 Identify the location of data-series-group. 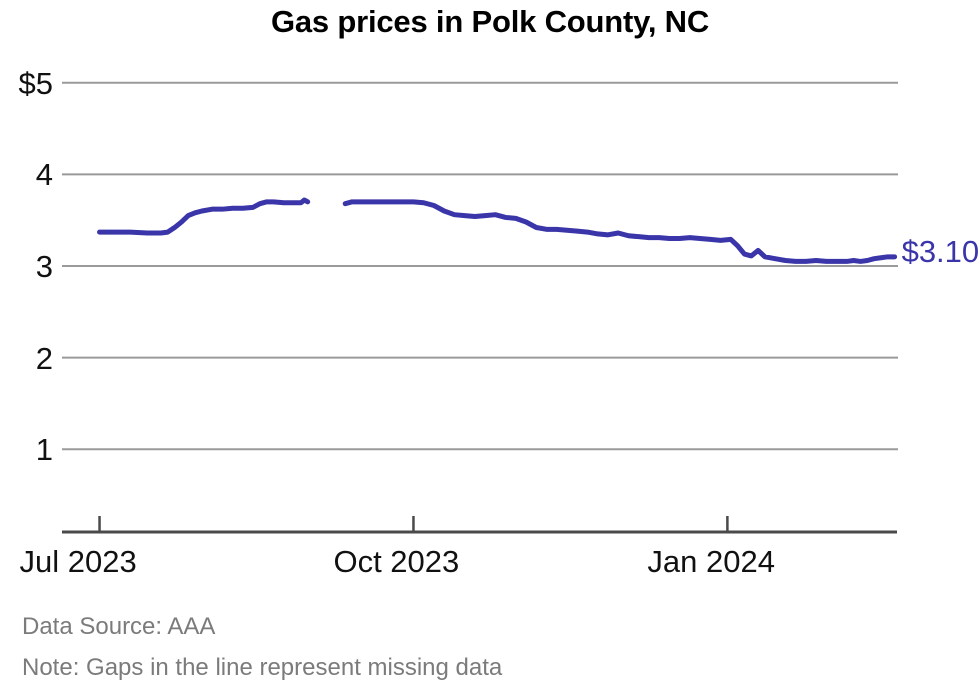
(497, 230).